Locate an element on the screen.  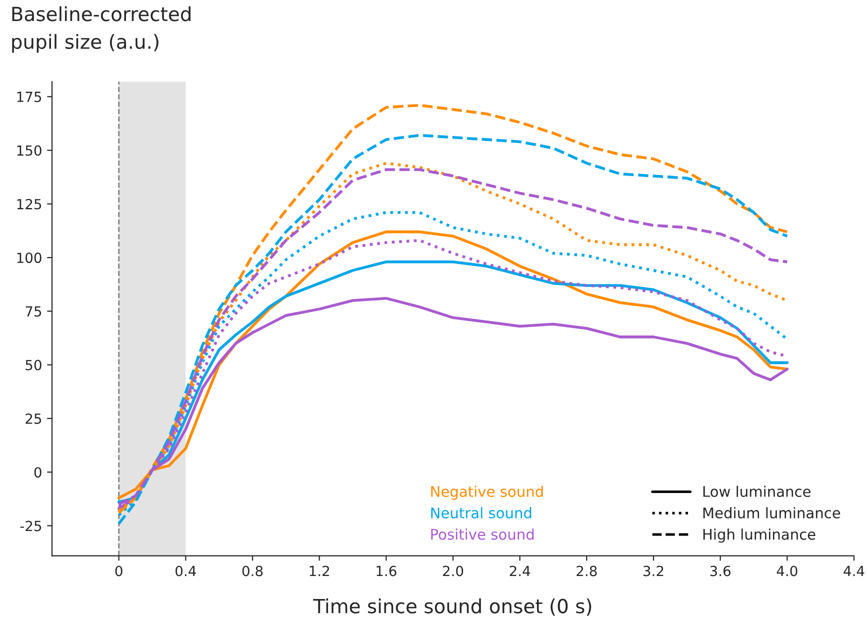
x-tick-label: 3.6 is located at coordinates (720, 571).